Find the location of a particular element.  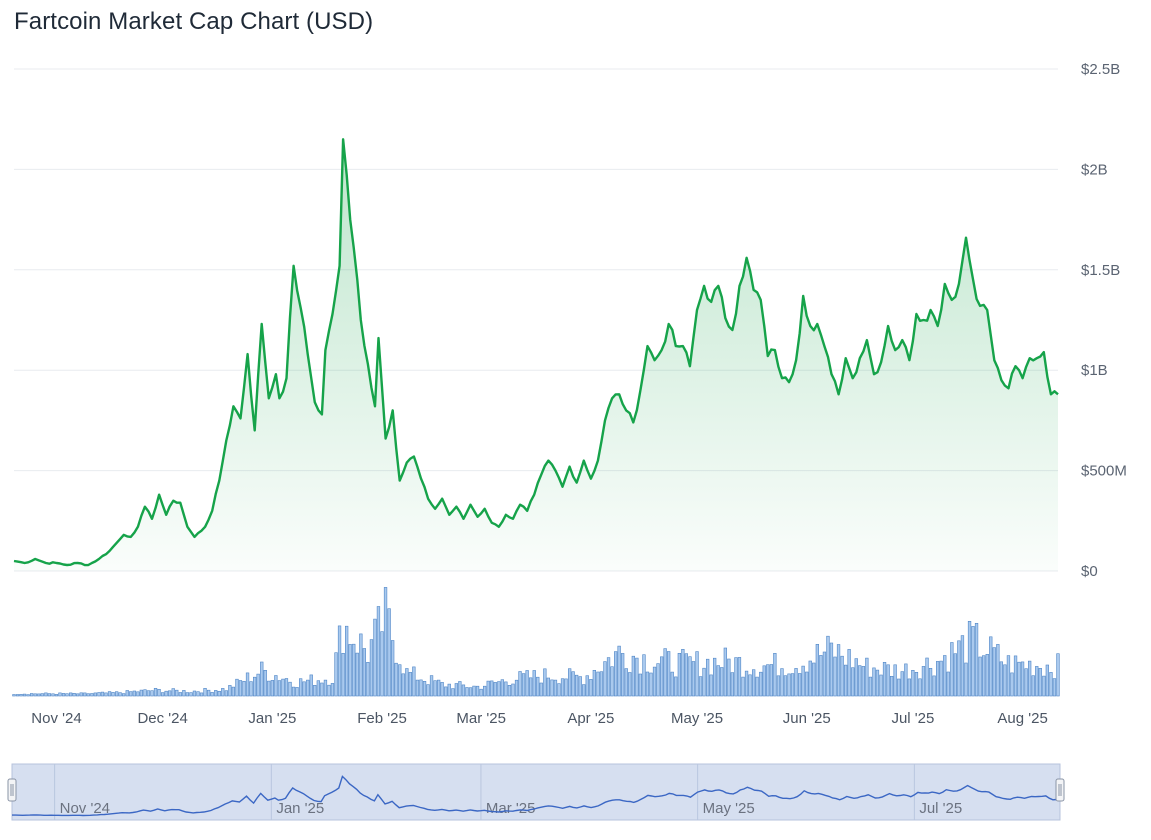

navigator-left-handle is located at coordinates (12, 790).